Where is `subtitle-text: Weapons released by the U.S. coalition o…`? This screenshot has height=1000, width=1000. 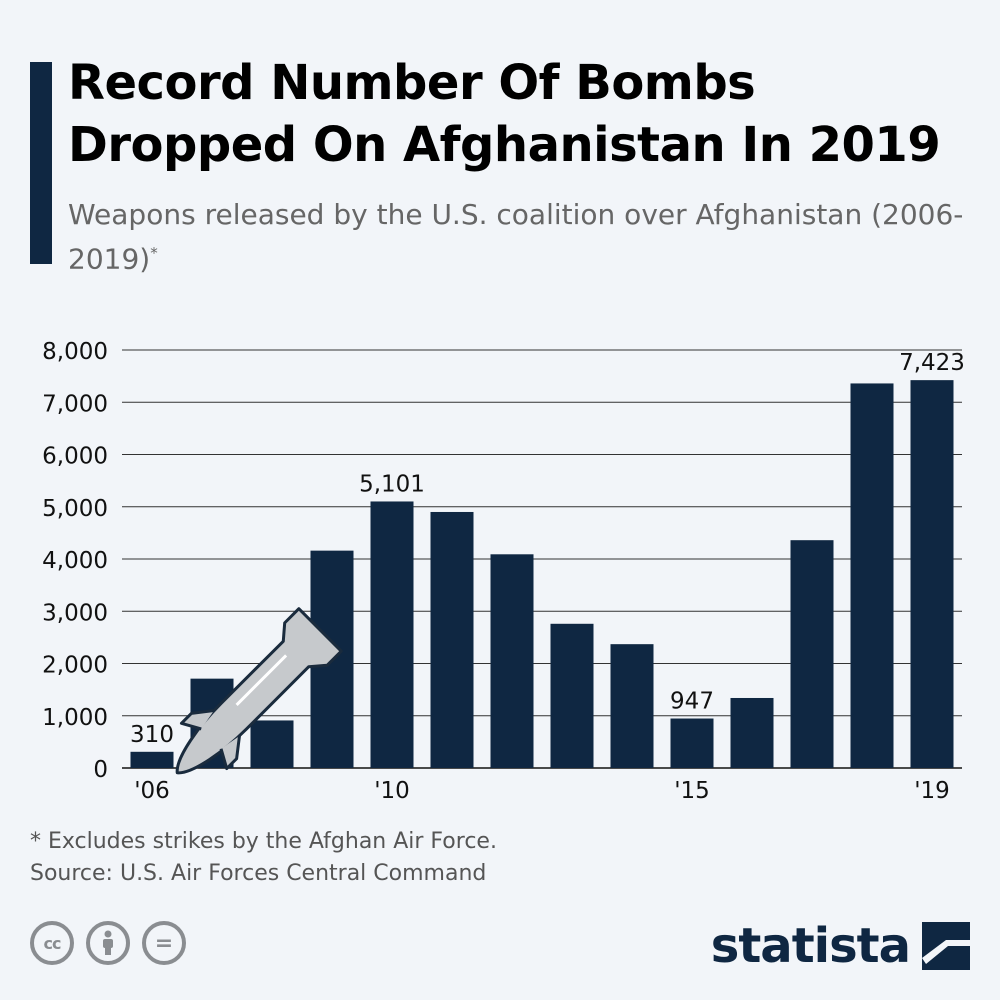 subtitle-text: Weapons released by the U.S. coalition o… is located at coordinates (516, 237).